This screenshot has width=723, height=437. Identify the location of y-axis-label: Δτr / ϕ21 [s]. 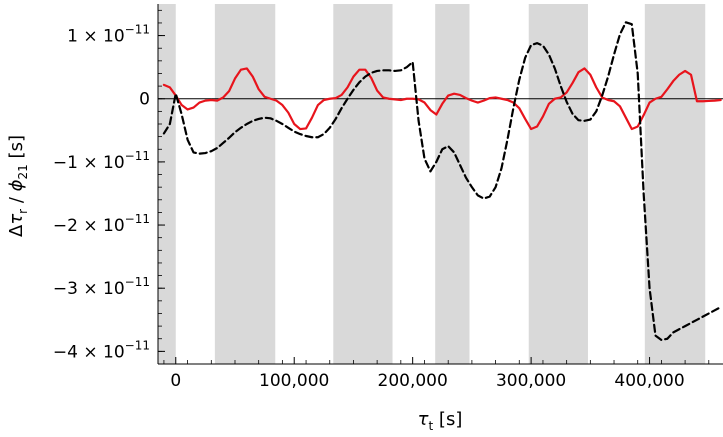
(18, 186).